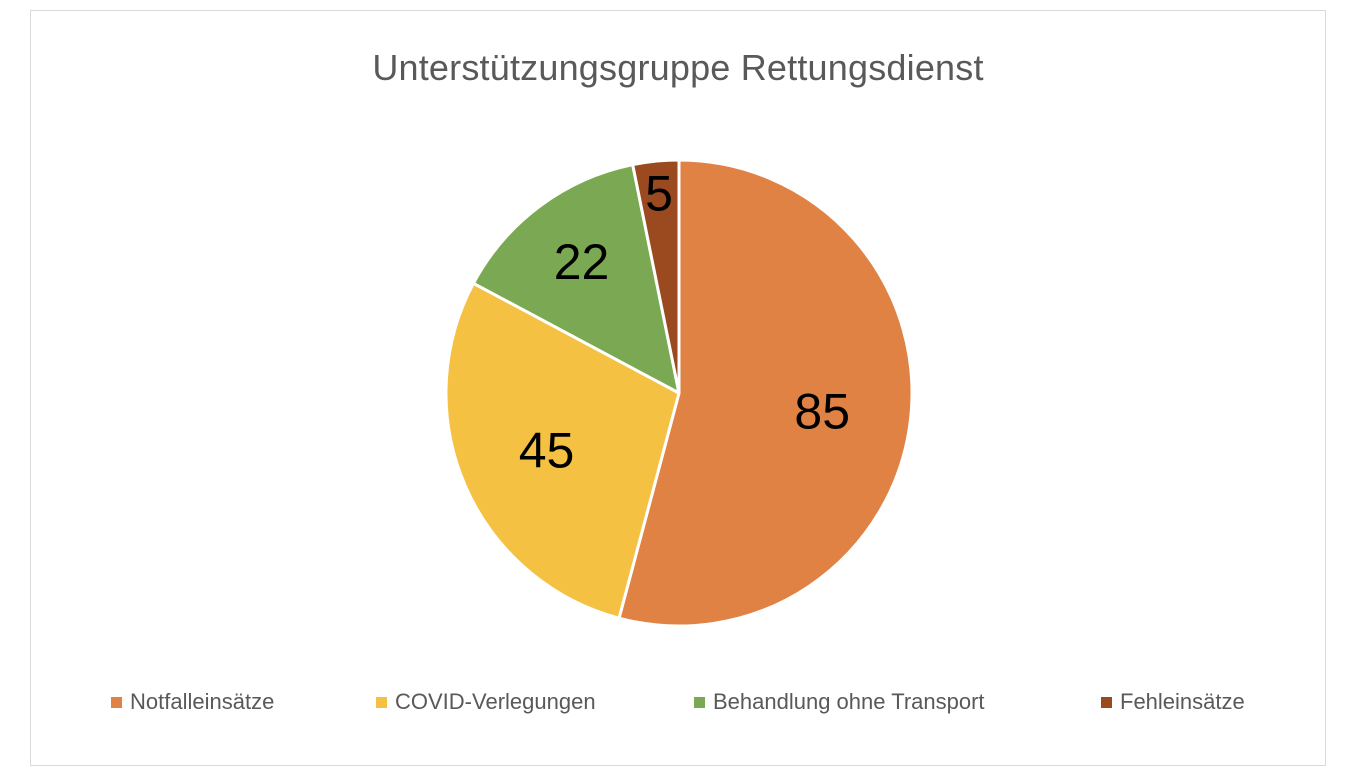 The image size is (1364, 774). Describe the element at coordinates (1182, 701) in the screenshot. I see `legend-label-fehleinsaetze: Fehleinsätze` at that location.